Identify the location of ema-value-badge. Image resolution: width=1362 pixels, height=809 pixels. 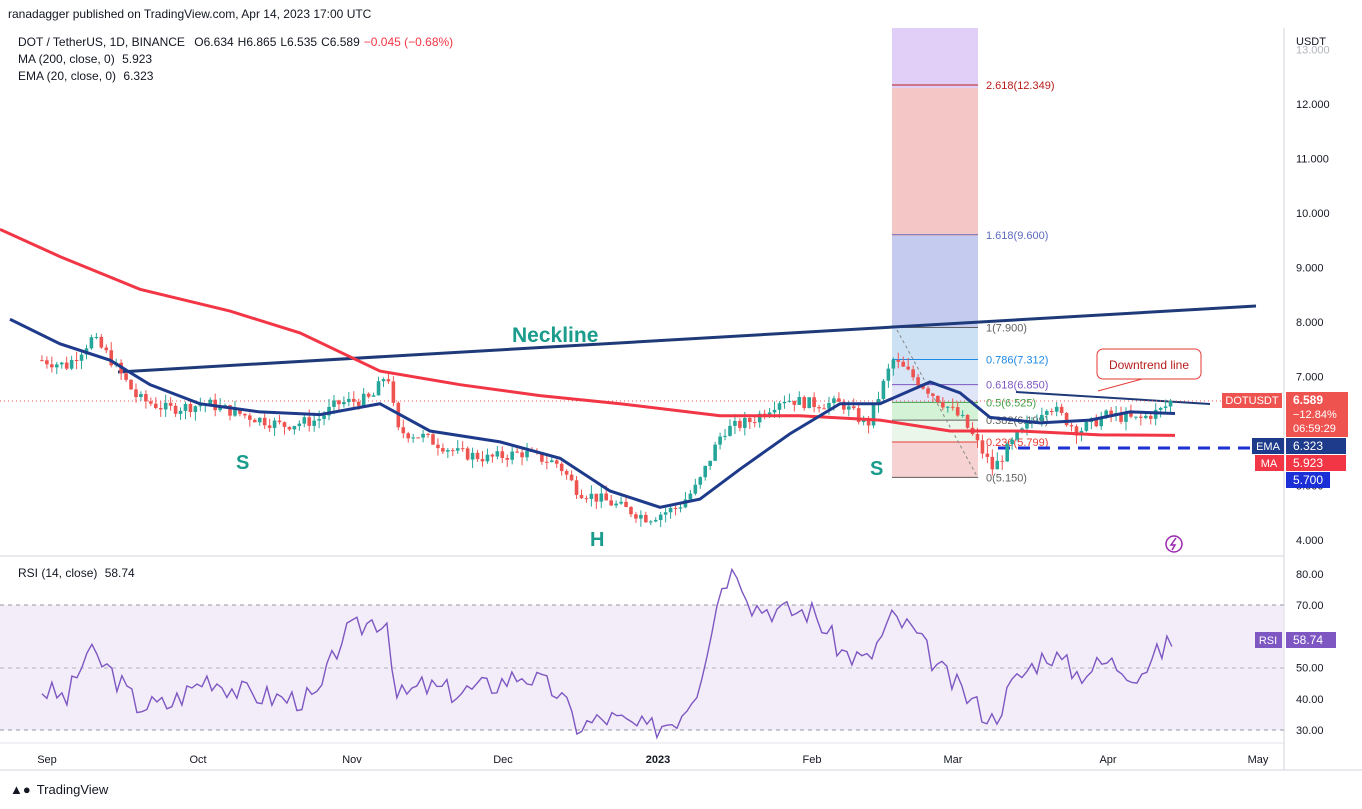
(1316, 446).